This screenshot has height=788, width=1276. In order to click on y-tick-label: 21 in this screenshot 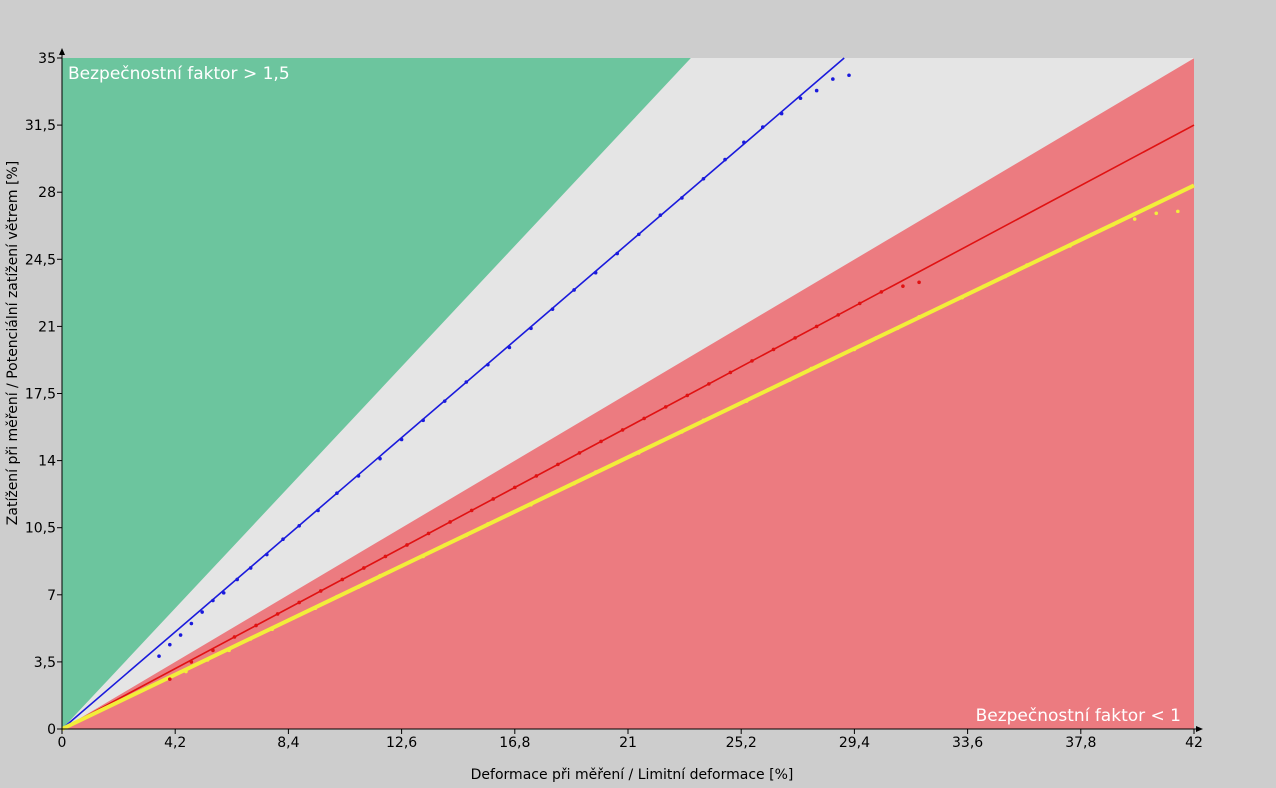, I will do `click(47, 327)`.